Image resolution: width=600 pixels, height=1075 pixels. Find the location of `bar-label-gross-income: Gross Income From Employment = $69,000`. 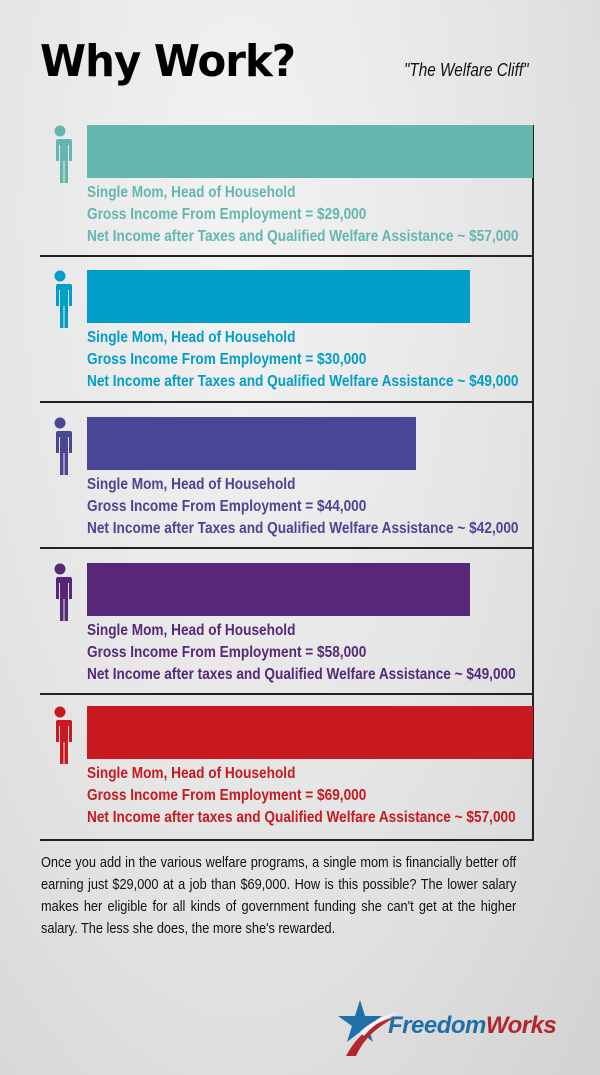

bar-label-gross-income: Gross Income From Employment = $69,000 is located at coordinates (227, 795).